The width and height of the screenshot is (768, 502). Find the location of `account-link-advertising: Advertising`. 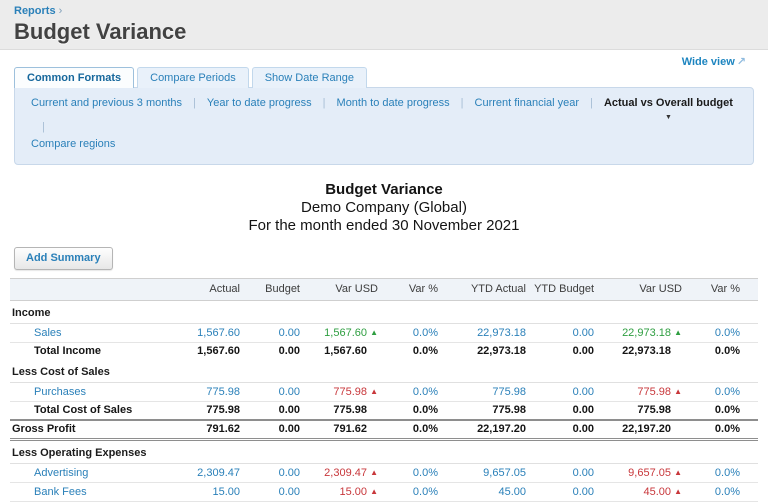

account-link-advertising: Advertising is located at coordinates (61, 472).